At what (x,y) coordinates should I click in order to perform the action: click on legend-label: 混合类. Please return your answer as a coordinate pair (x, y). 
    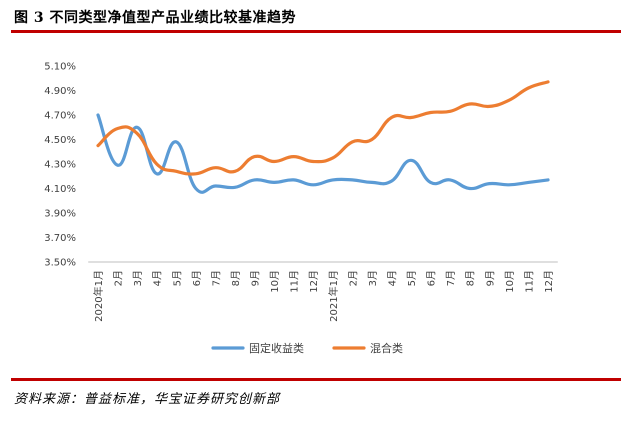
    Looking at the image, I should click on (386, 348).